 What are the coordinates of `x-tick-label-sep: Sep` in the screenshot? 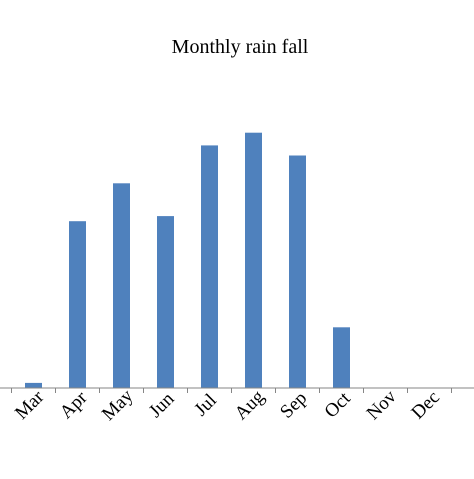 It's located at (293, 405).